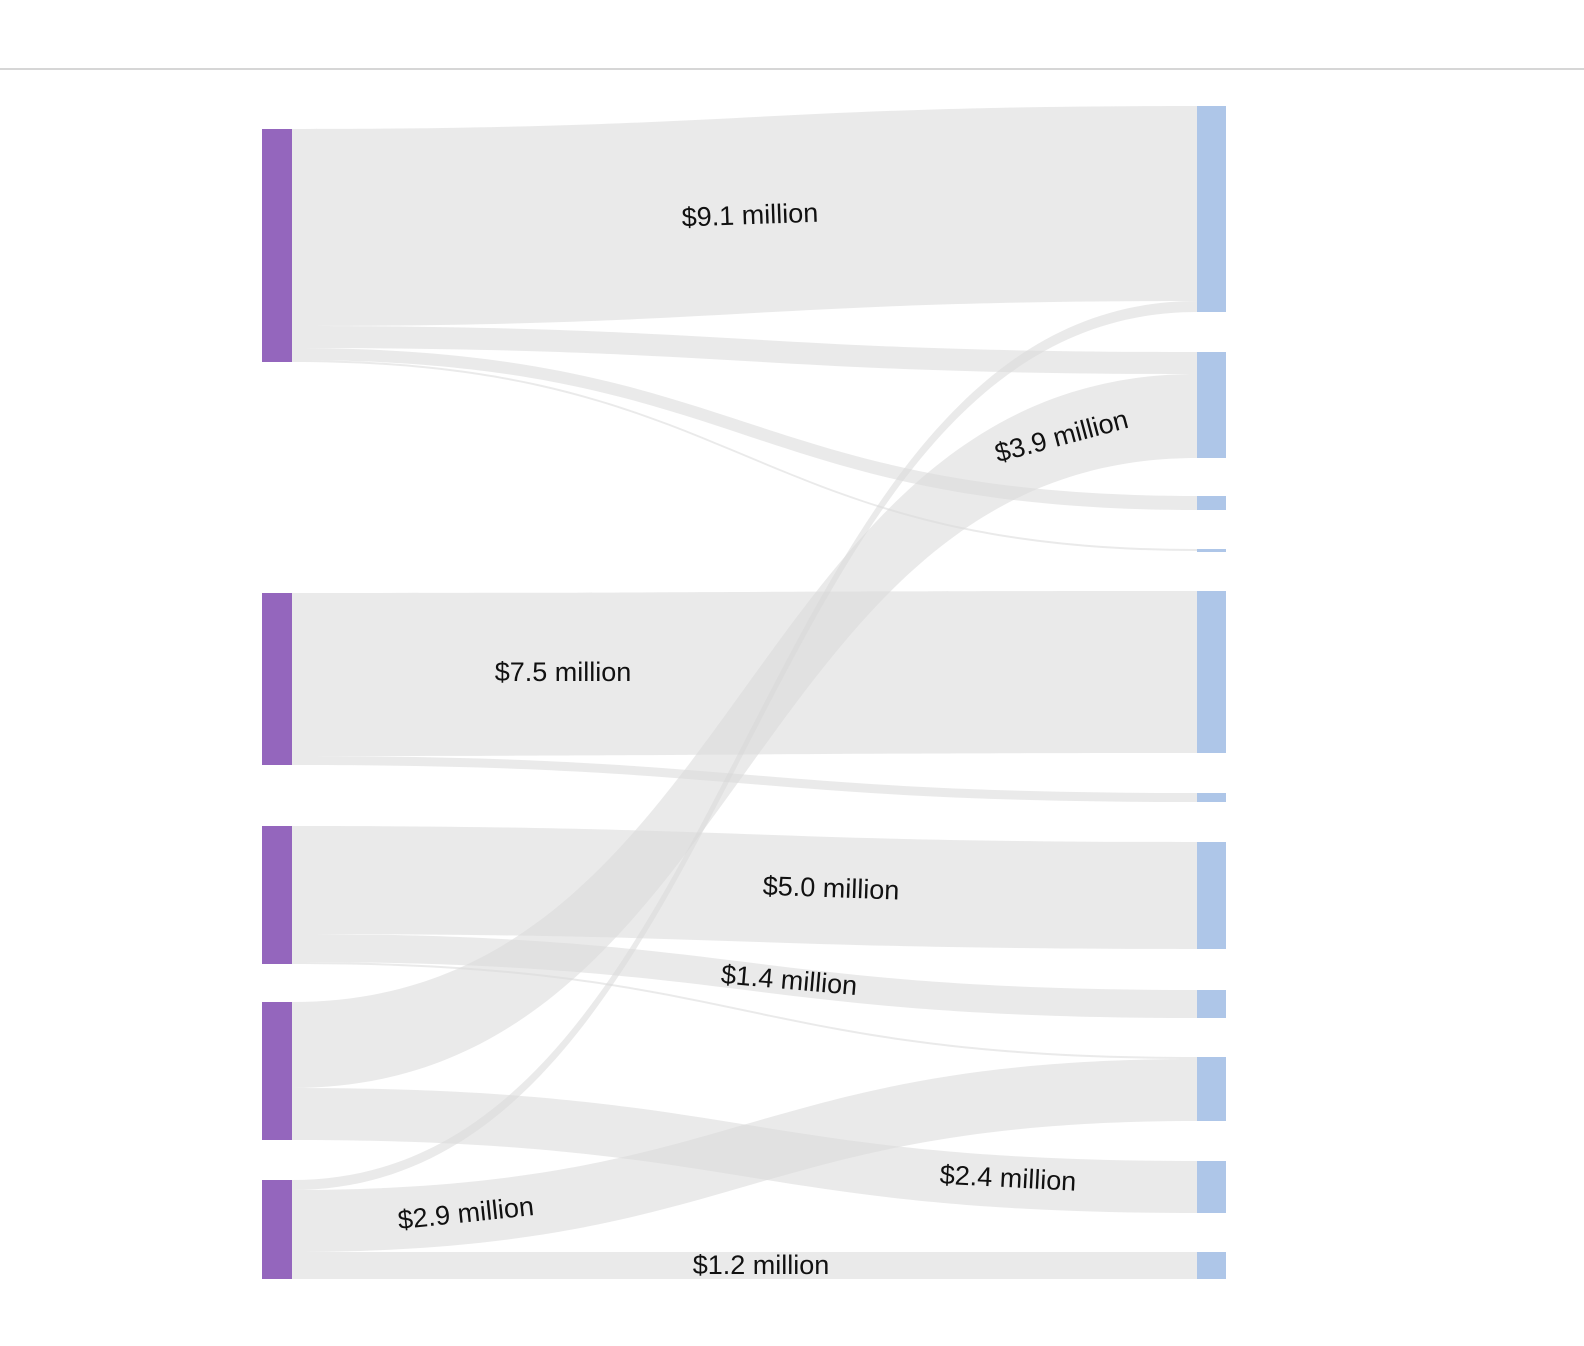  I want to click on link-s3-t9, so click(744, 1010).